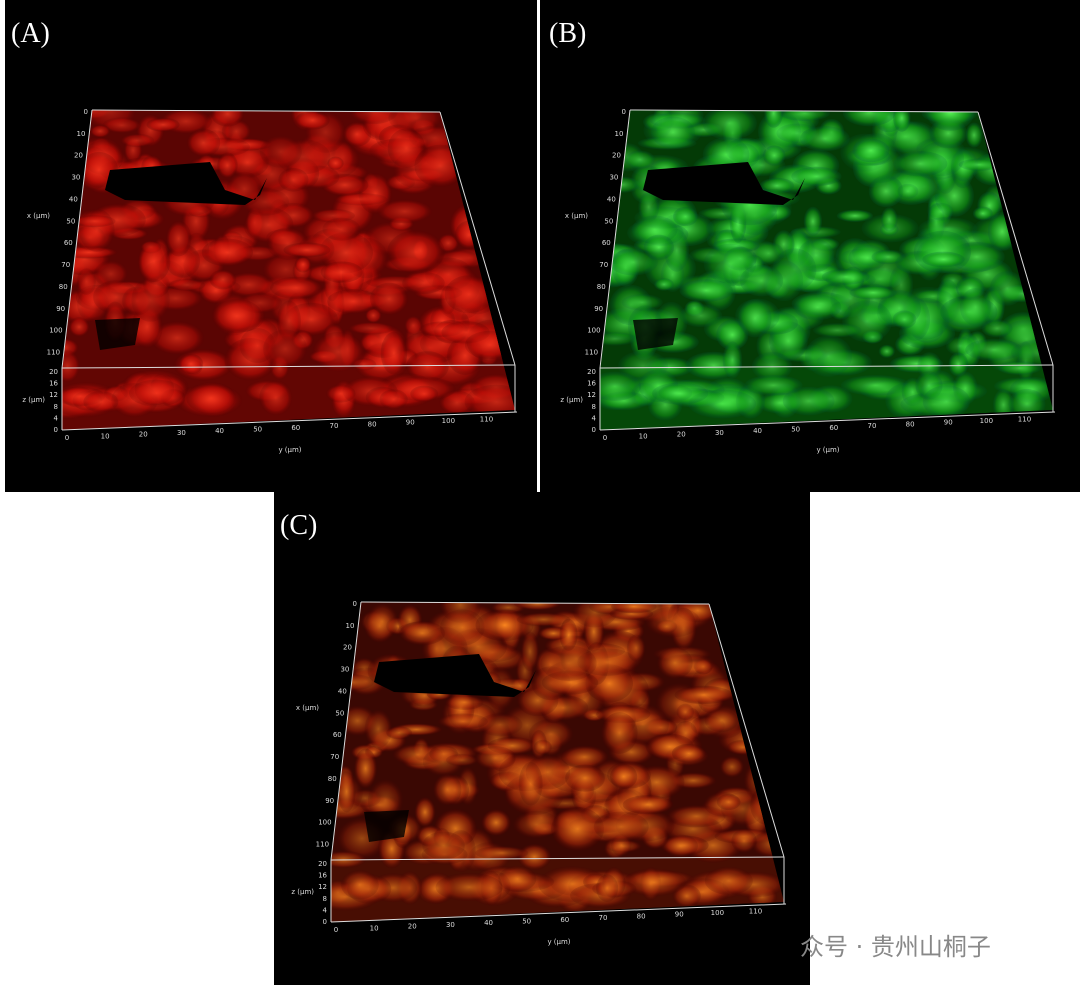 Image resolution: width=1080 pixels, height=989 pixels. Describe the element at coordinates (219, 431) in the screenshot. I see `y-tick-label: 40` at that location.